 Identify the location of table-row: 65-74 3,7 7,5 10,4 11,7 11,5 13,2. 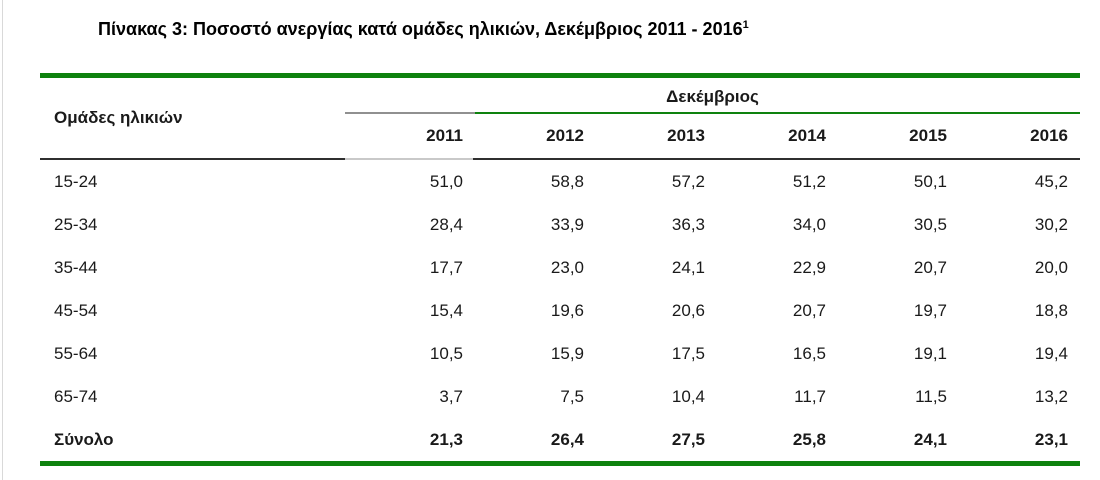
(560, 396).